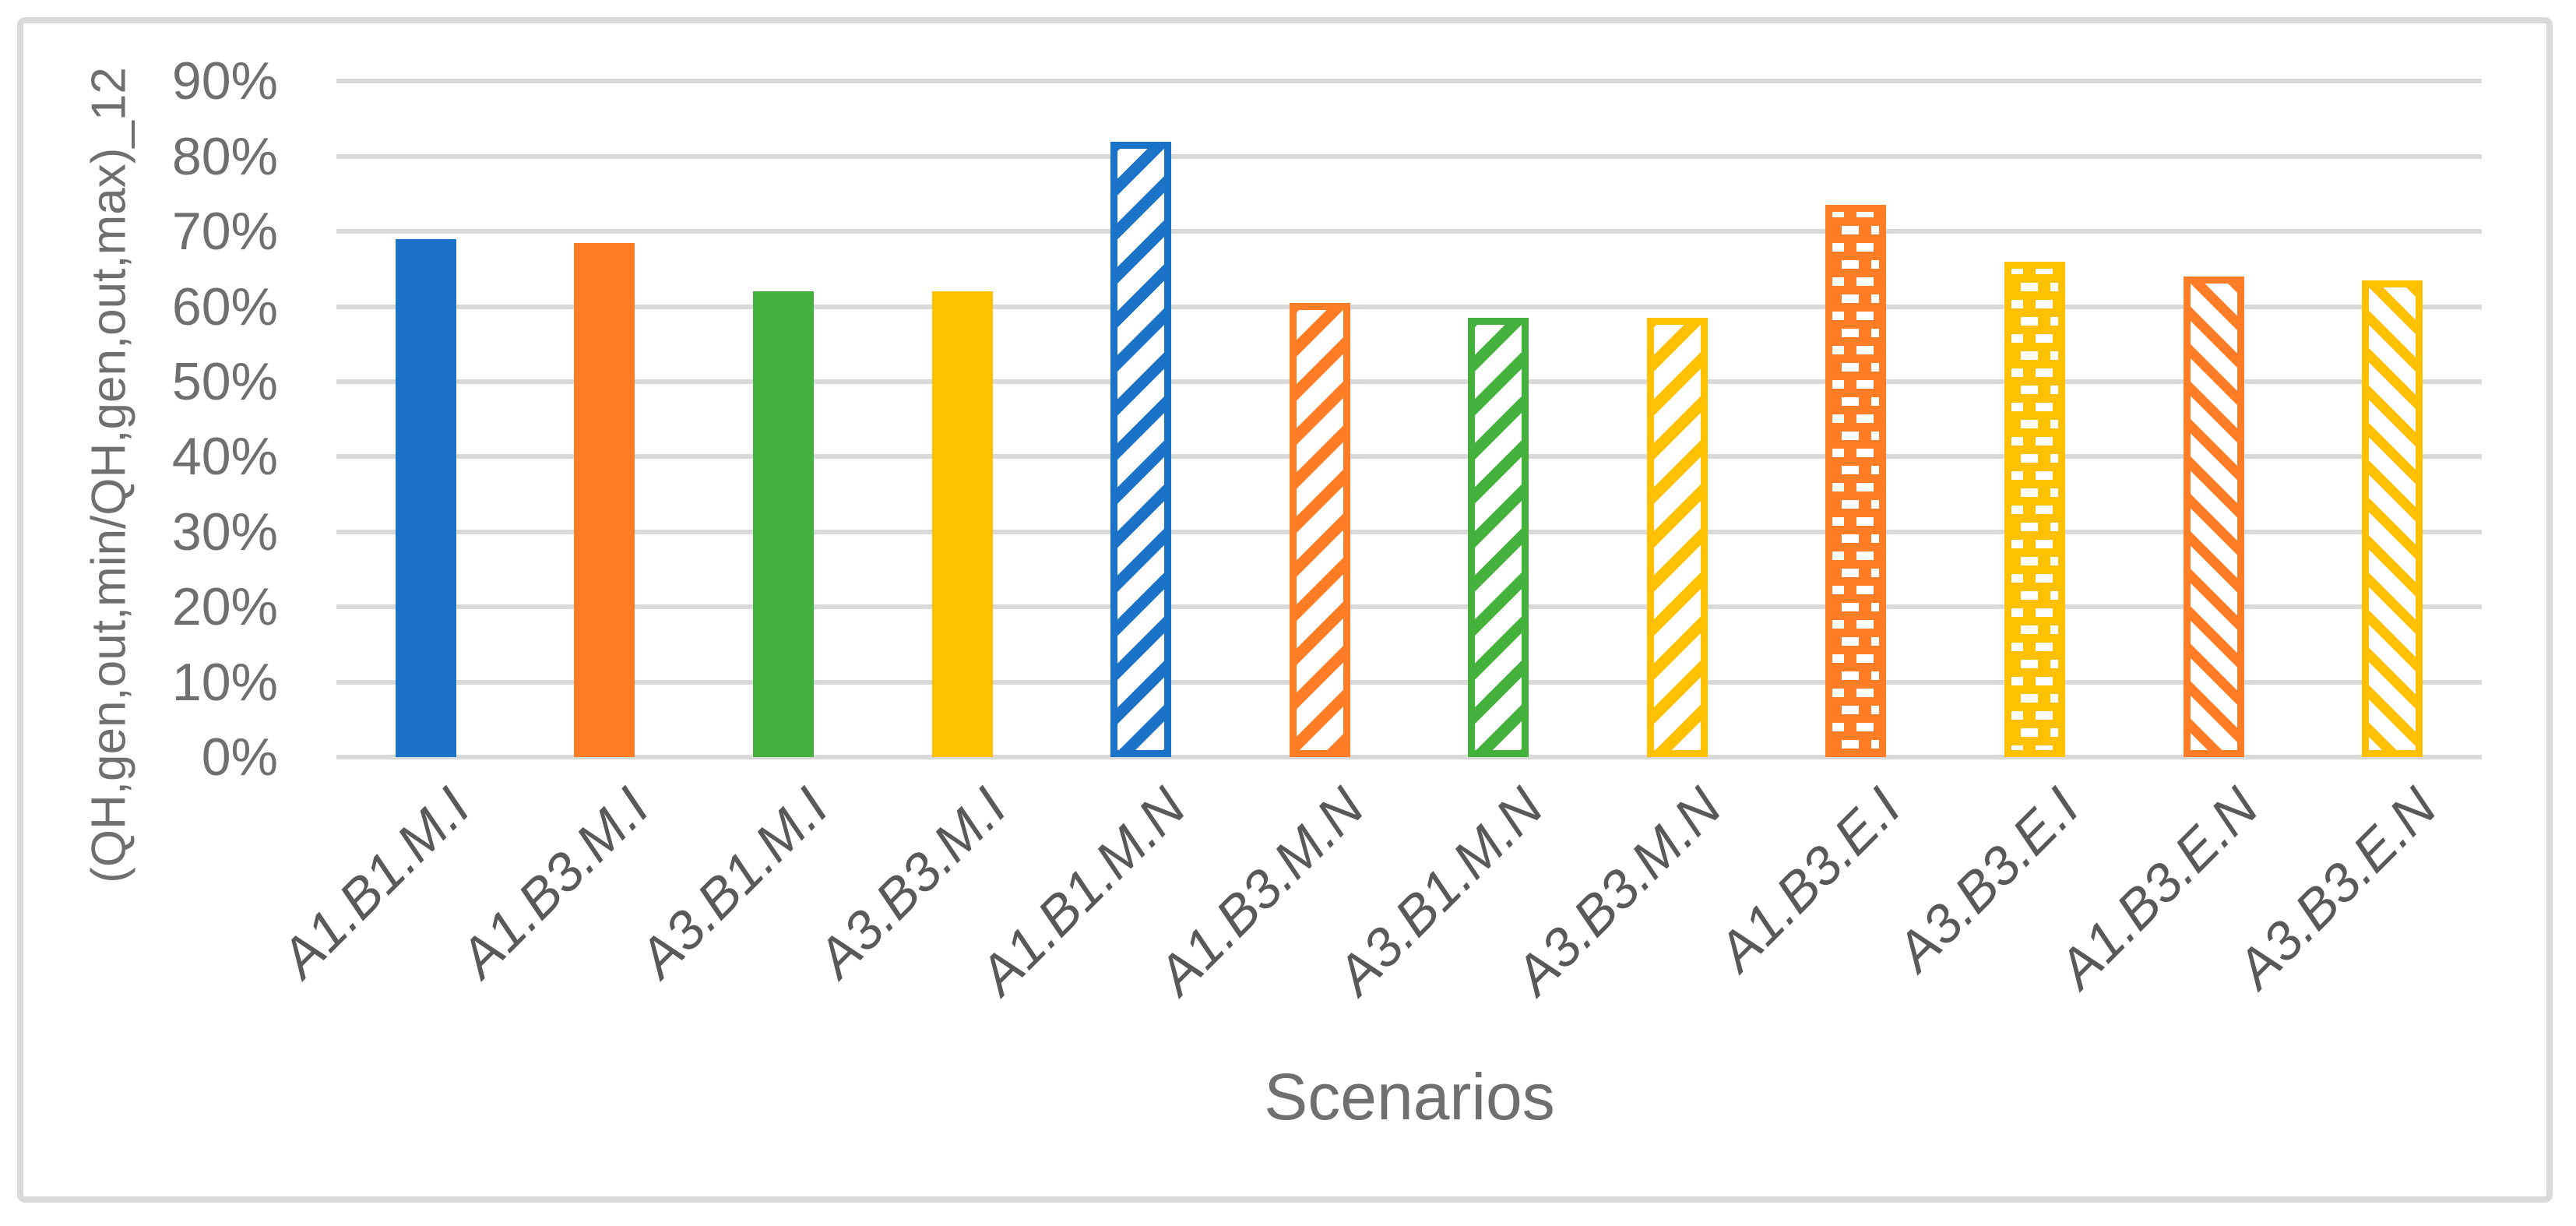 The image size is (2576, 1226). I want to click on y-axis-tick-label: 10%, so click(224, 682).